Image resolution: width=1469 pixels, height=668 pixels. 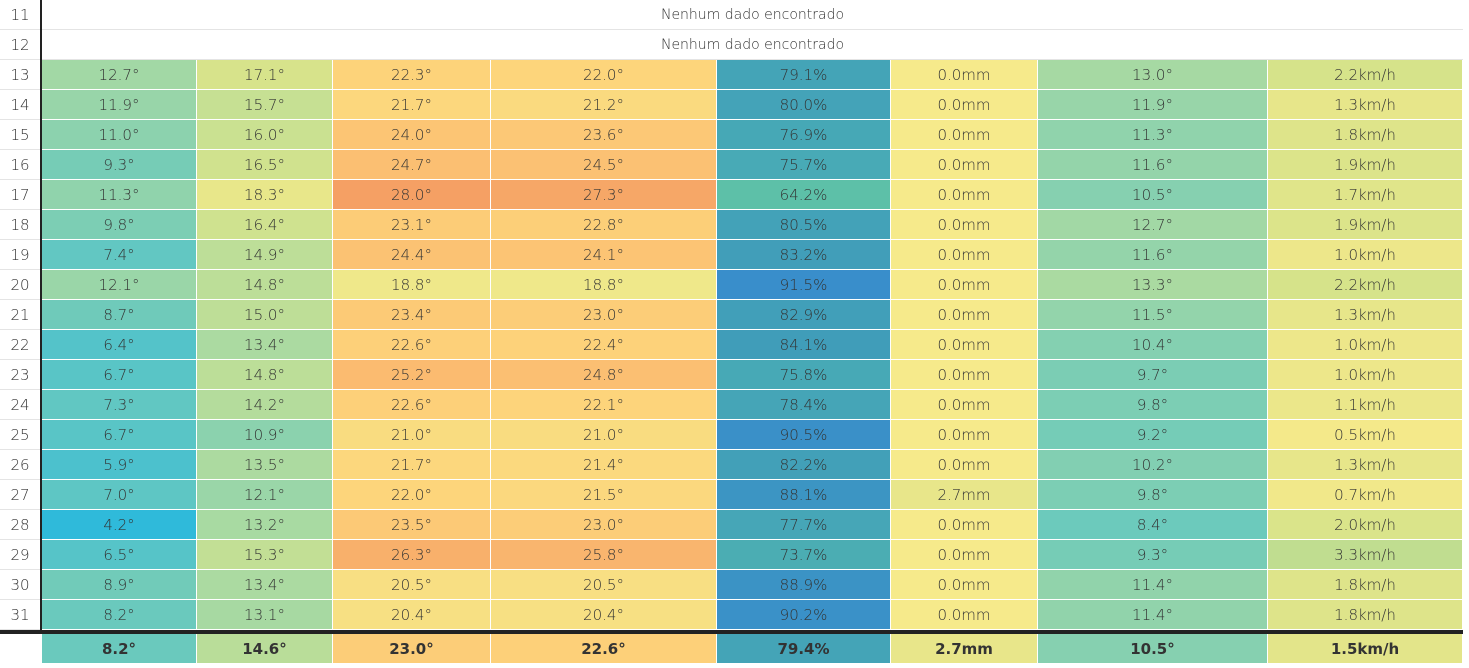 What do you see at coordinates (412, 649) in the screenshot?
I see `footer-cell: 23.0°` at bounding box center [412, 649].